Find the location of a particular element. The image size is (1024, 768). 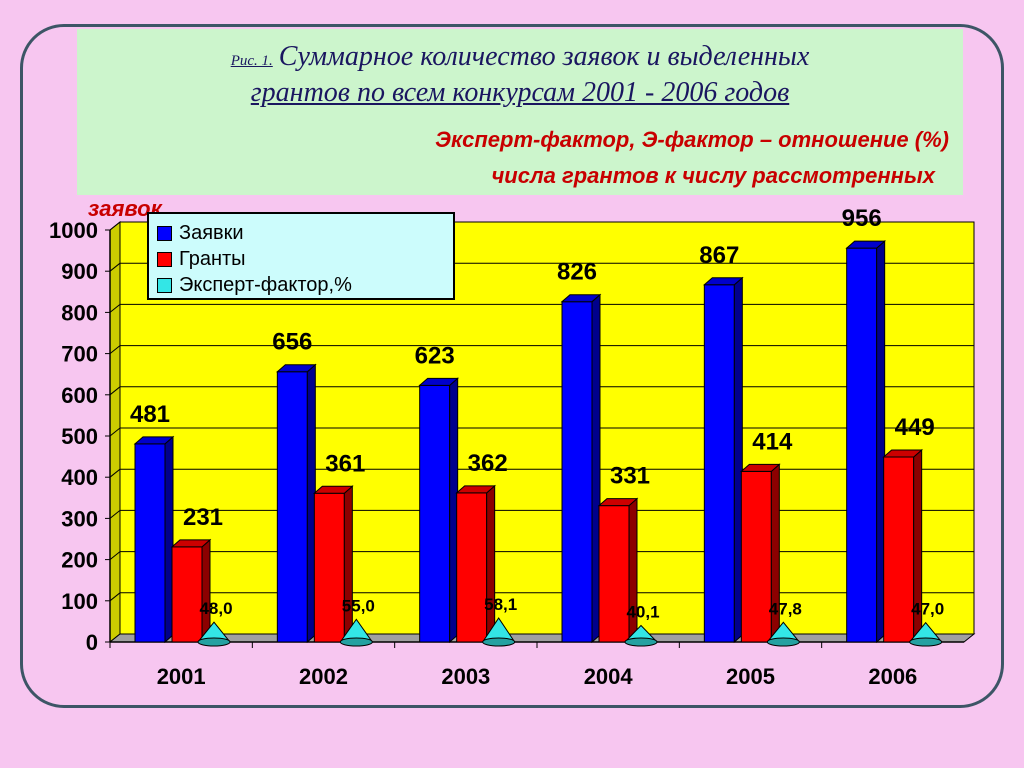

data-label-applications: 481 is located at coordinates (150, 414).